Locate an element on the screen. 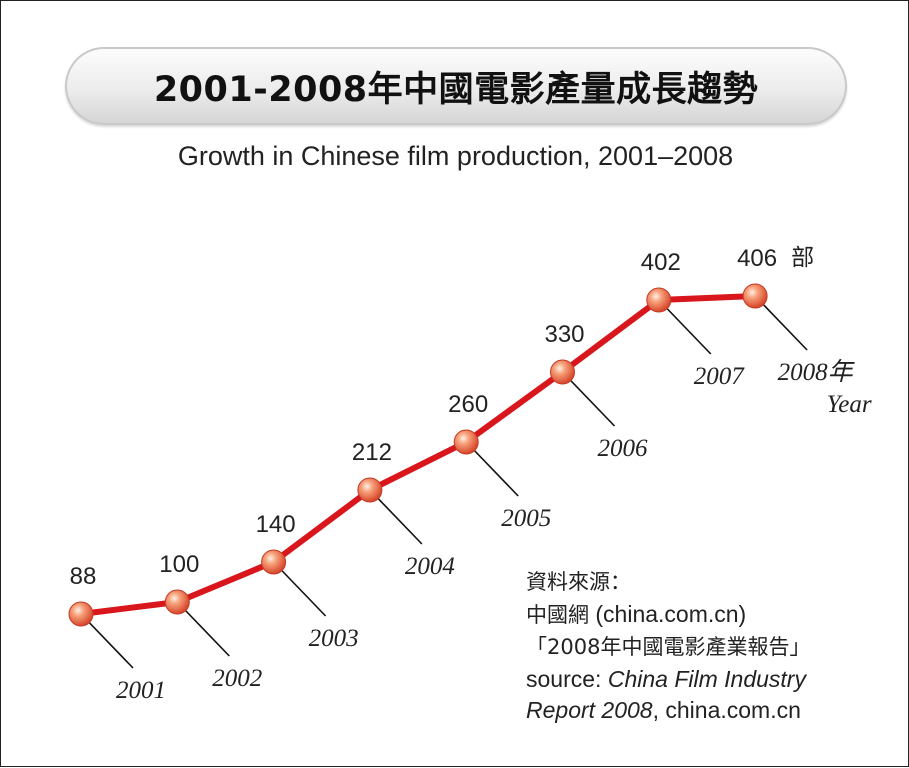  year-label-2006: 2006 is located at coordinates (623, 448).